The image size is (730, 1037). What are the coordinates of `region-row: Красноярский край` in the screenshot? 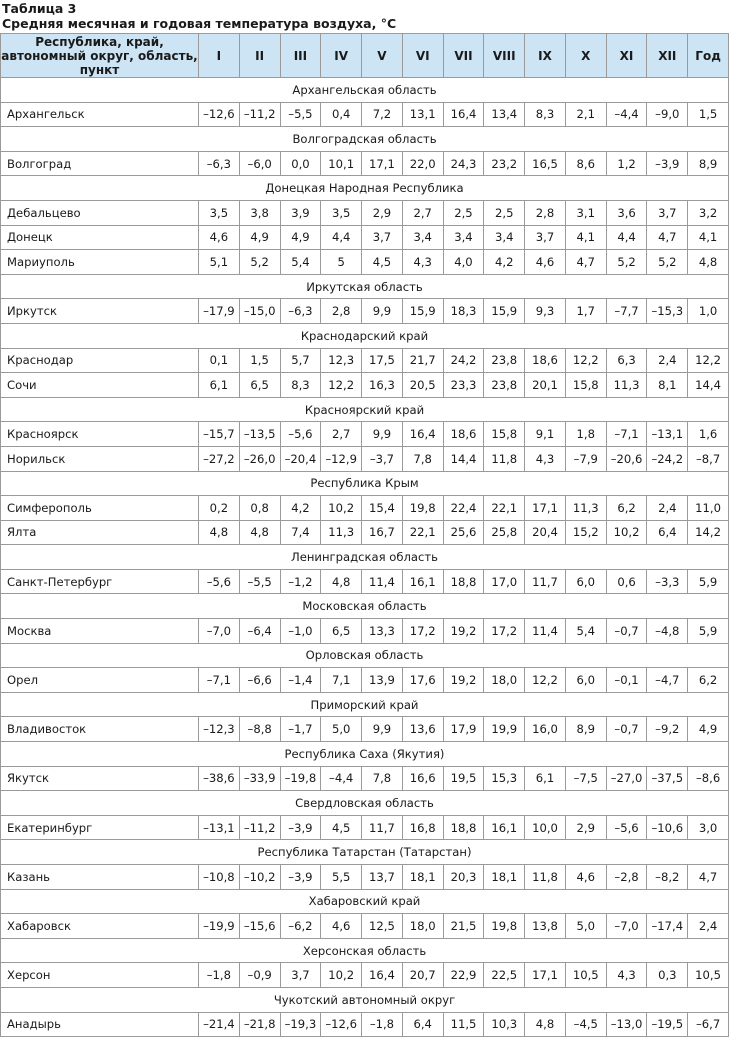 It's located at (364, 409).